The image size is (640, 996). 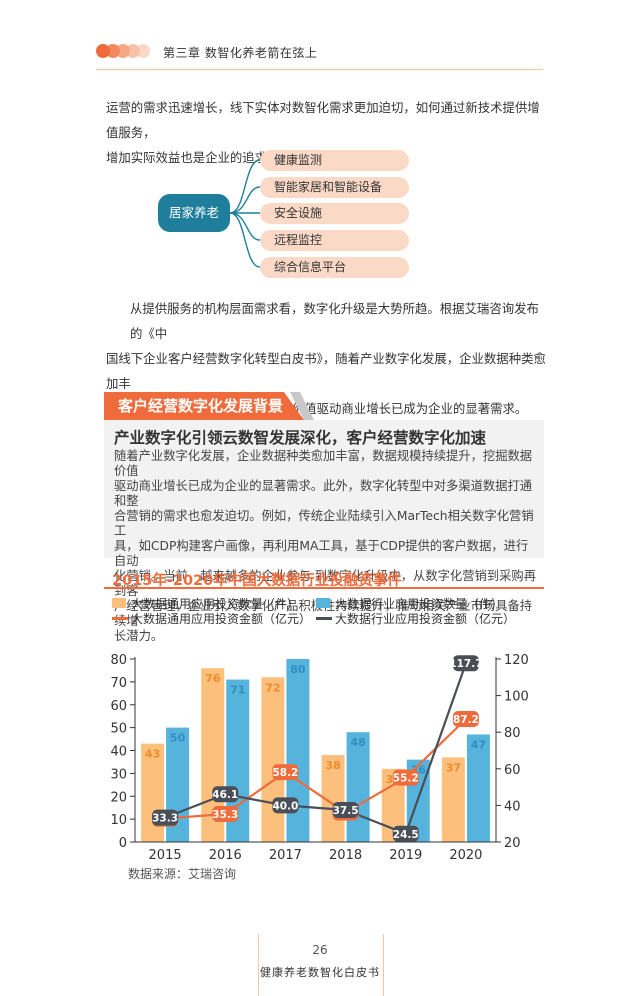 I want to click on line-value-label: 117.7, so click(x=465, y=664).